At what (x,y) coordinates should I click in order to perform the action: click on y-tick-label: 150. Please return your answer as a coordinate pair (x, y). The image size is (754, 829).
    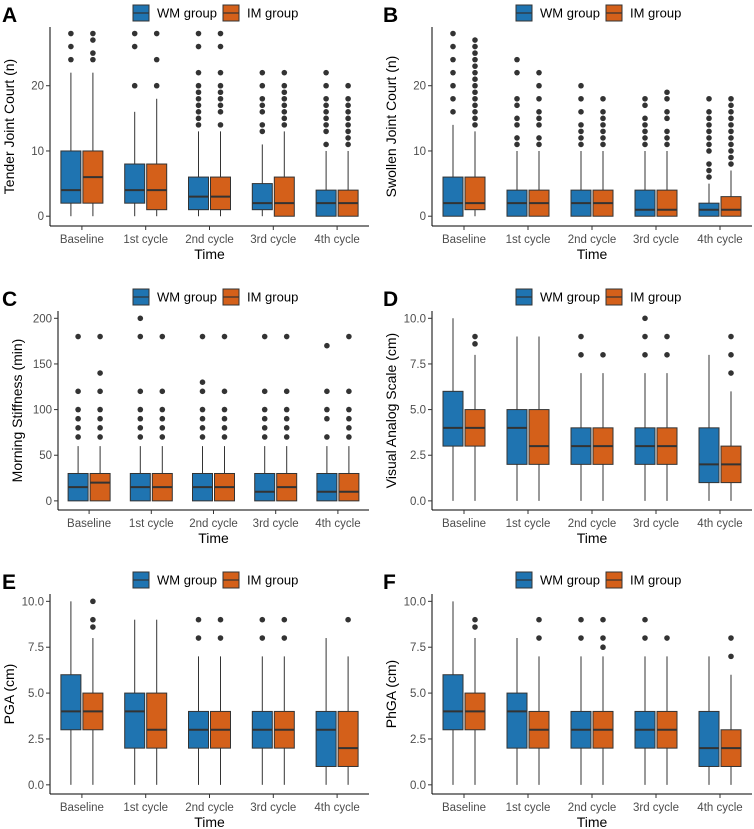
    Looking at the image, I should click on (42, 365).